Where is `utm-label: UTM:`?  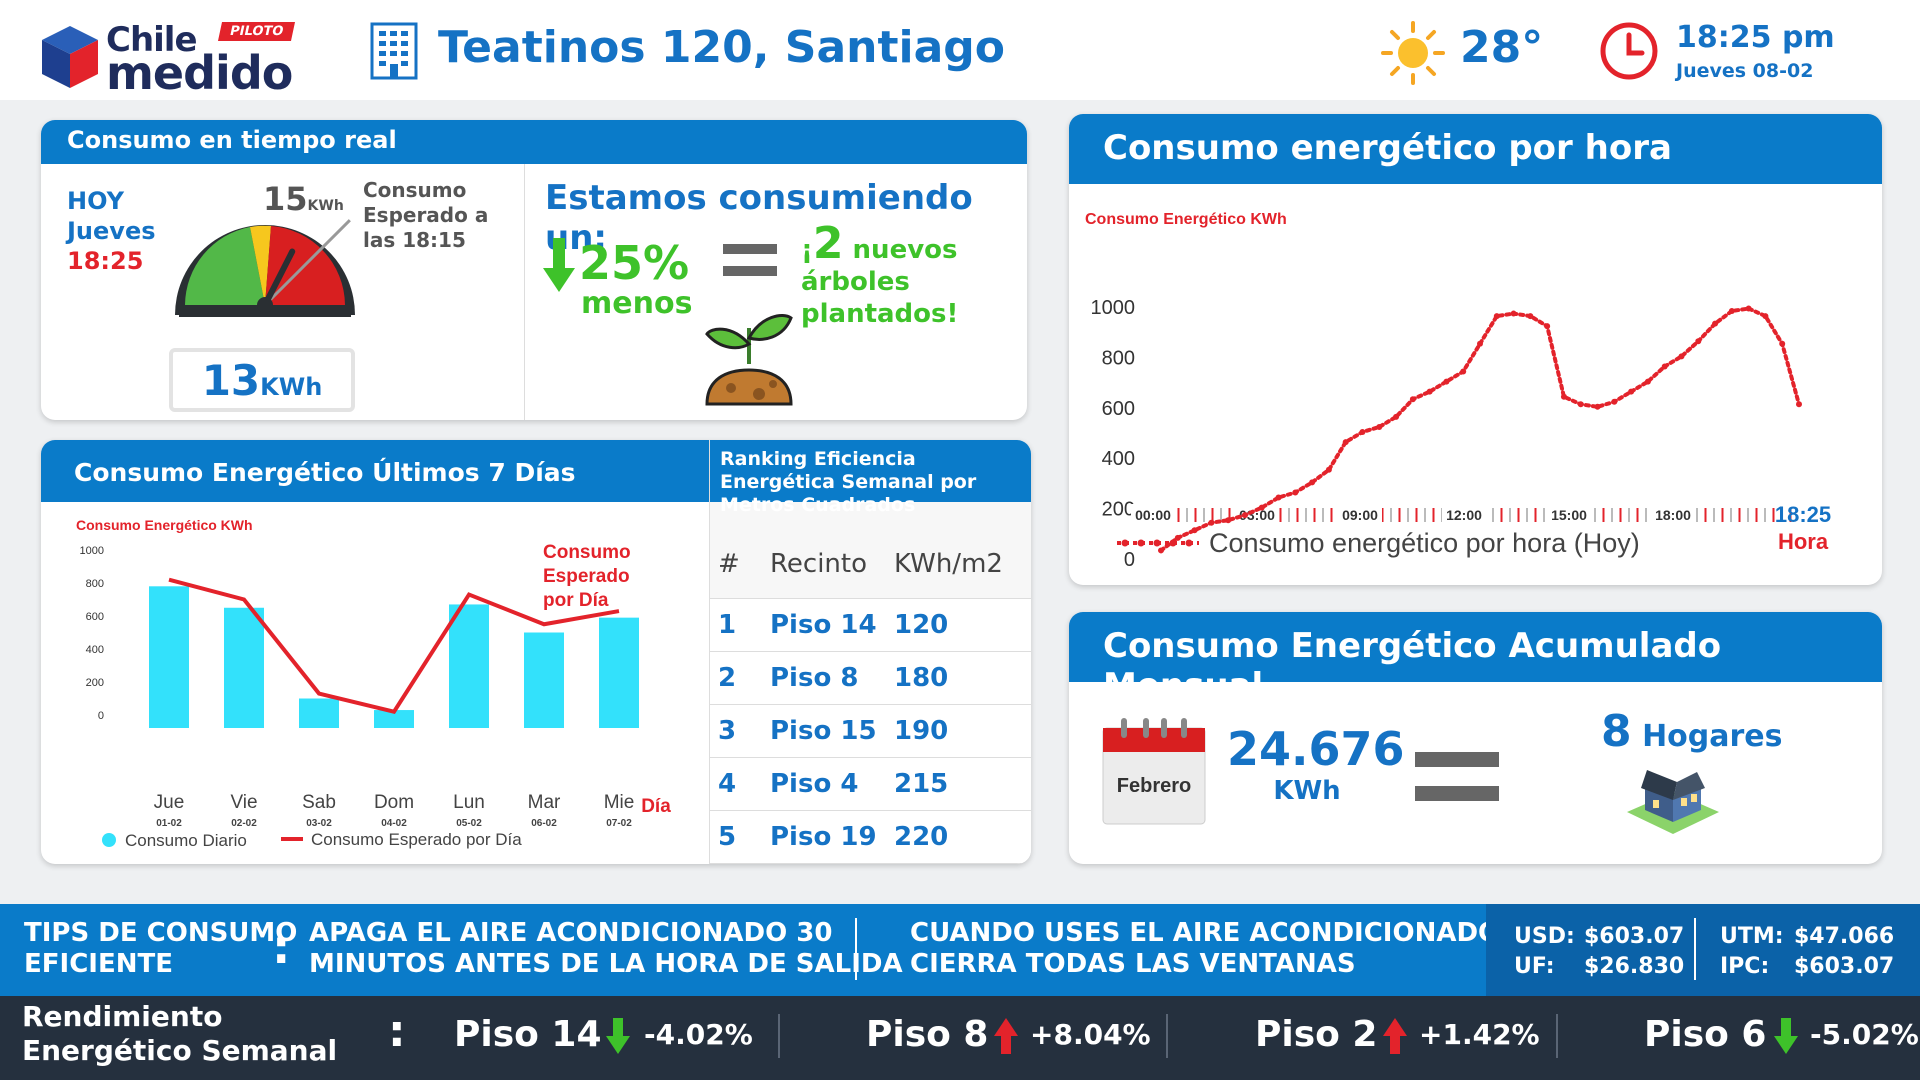 utm-label: UTM: is located at coordinates (1752, 936).